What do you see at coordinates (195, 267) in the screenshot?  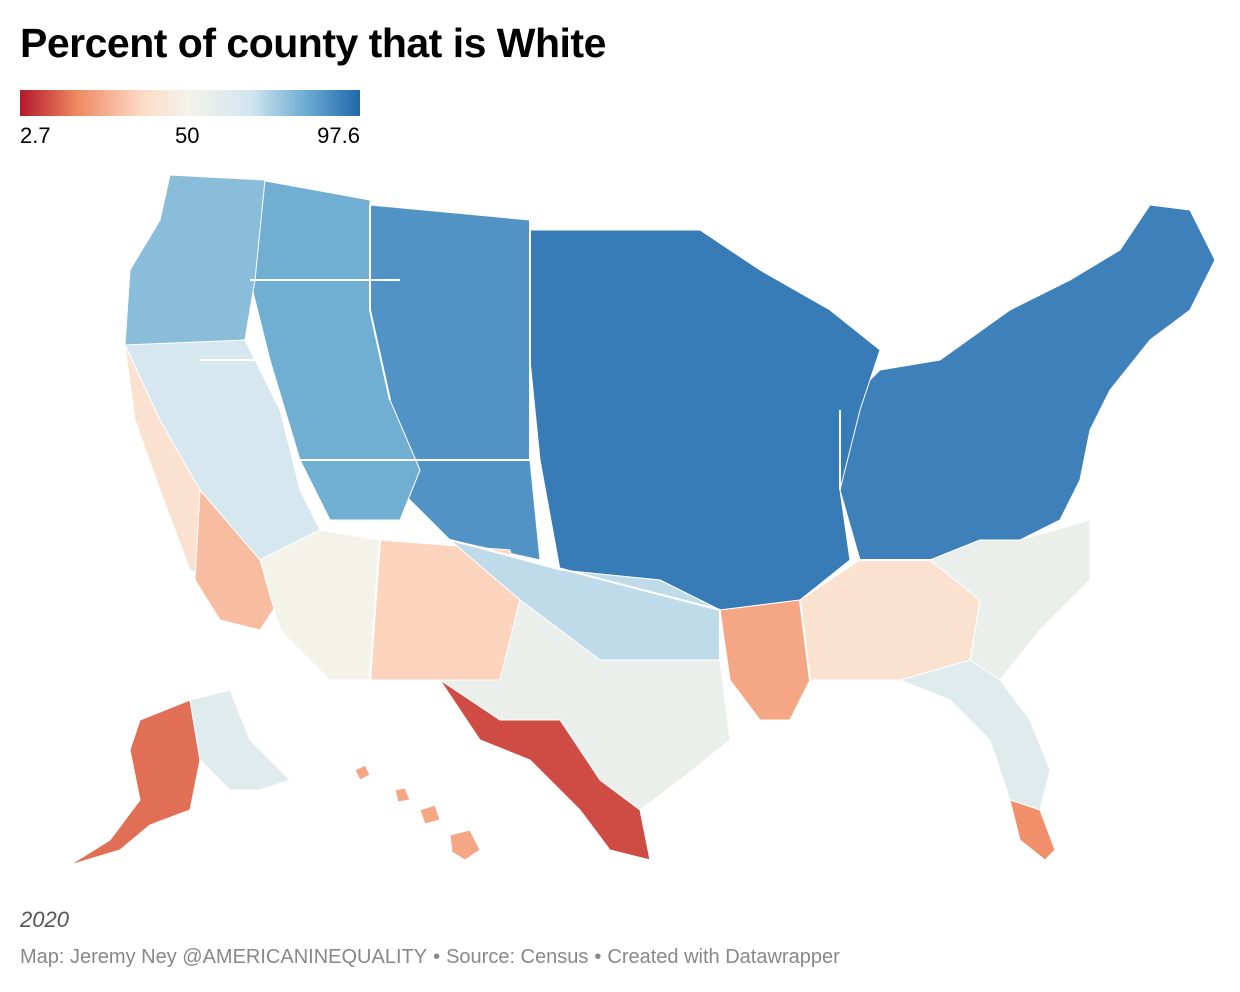 I see `region-pacific-northwest` at bounding box center [195, 267].